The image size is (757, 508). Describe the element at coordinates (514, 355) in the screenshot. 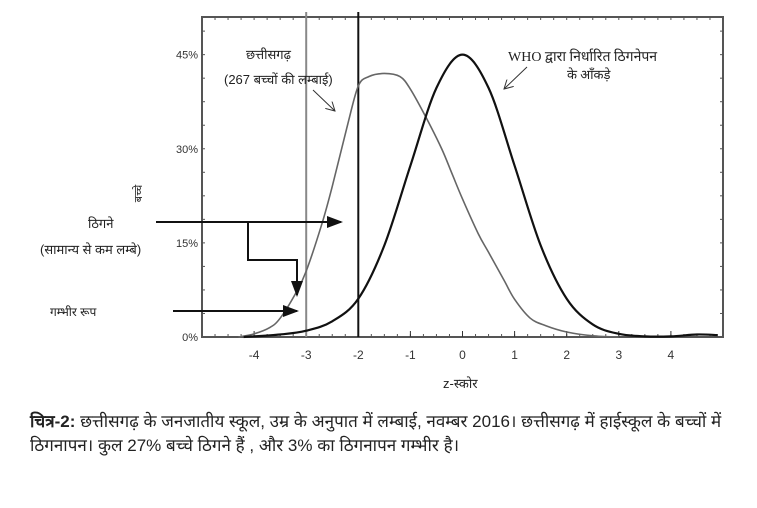

I see `x-tick-label: 1` at that location.